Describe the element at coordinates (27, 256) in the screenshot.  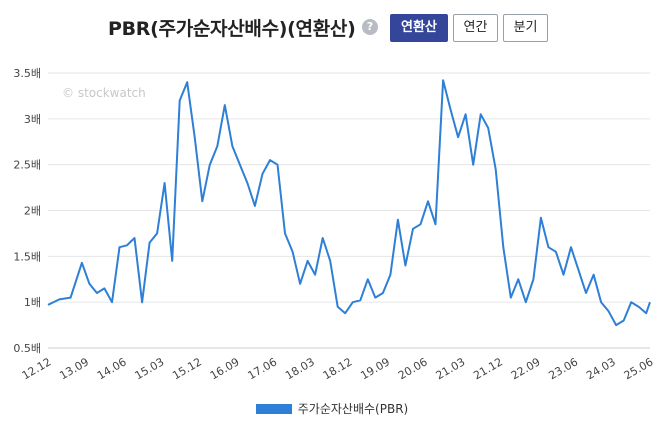
I see `y-tick-label: 1.5배` at that location.